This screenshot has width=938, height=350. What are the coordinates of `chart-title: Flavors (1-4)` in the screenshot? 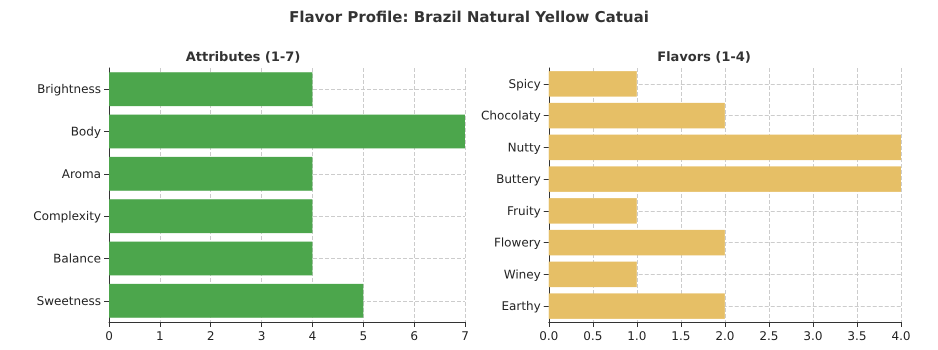 It's located at (704, 57).